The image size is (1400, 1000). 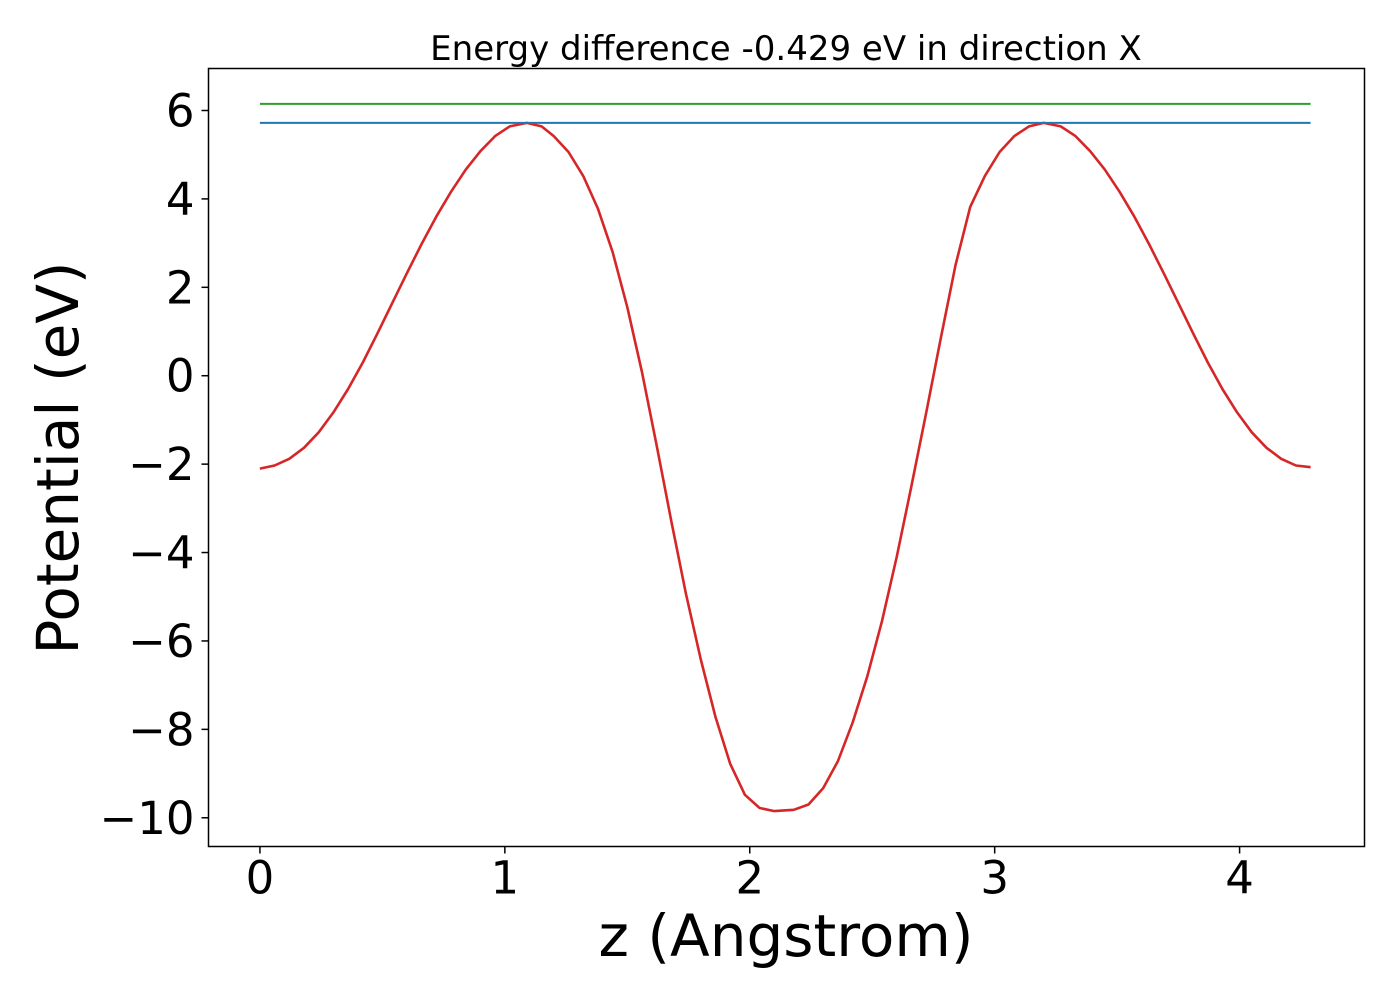 I want to click on y-axis-label: Potential (eV), so click(x=58, y=457).